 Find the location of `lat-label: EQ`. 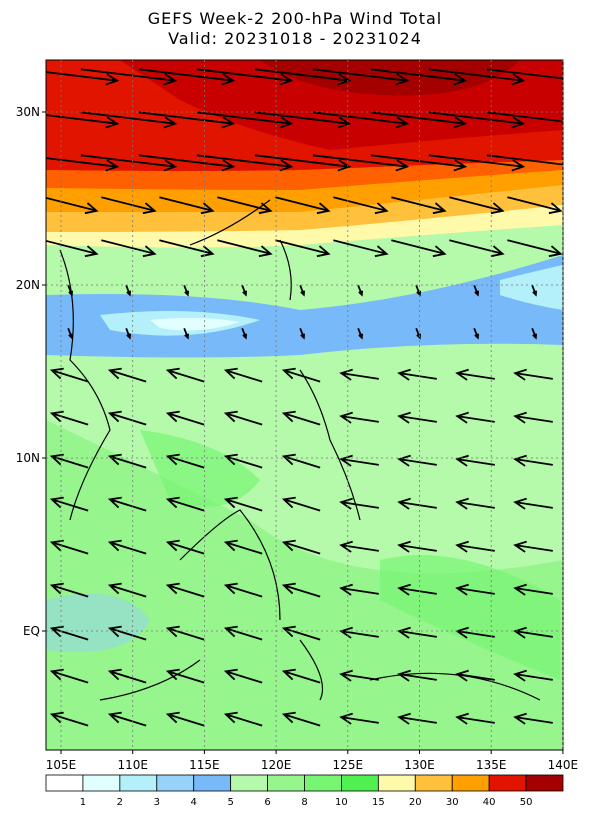

lat-label: EQ is located at coordinates (31, 631).